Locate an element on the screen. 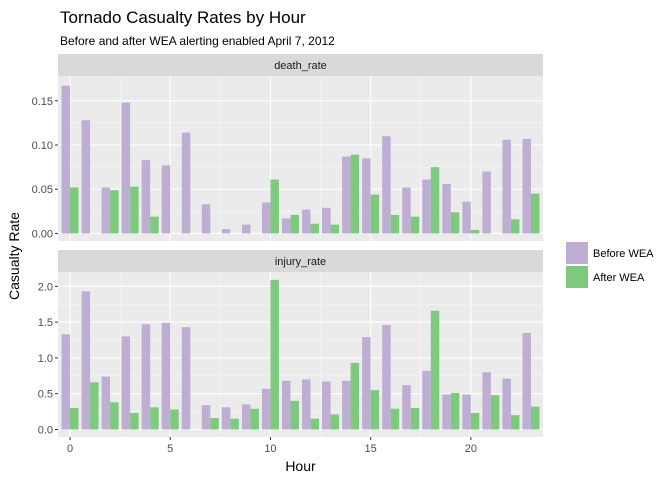 This screenshot has width=672, height=480. y-tick-label: 0.5 is located at coordinates (45, 395).